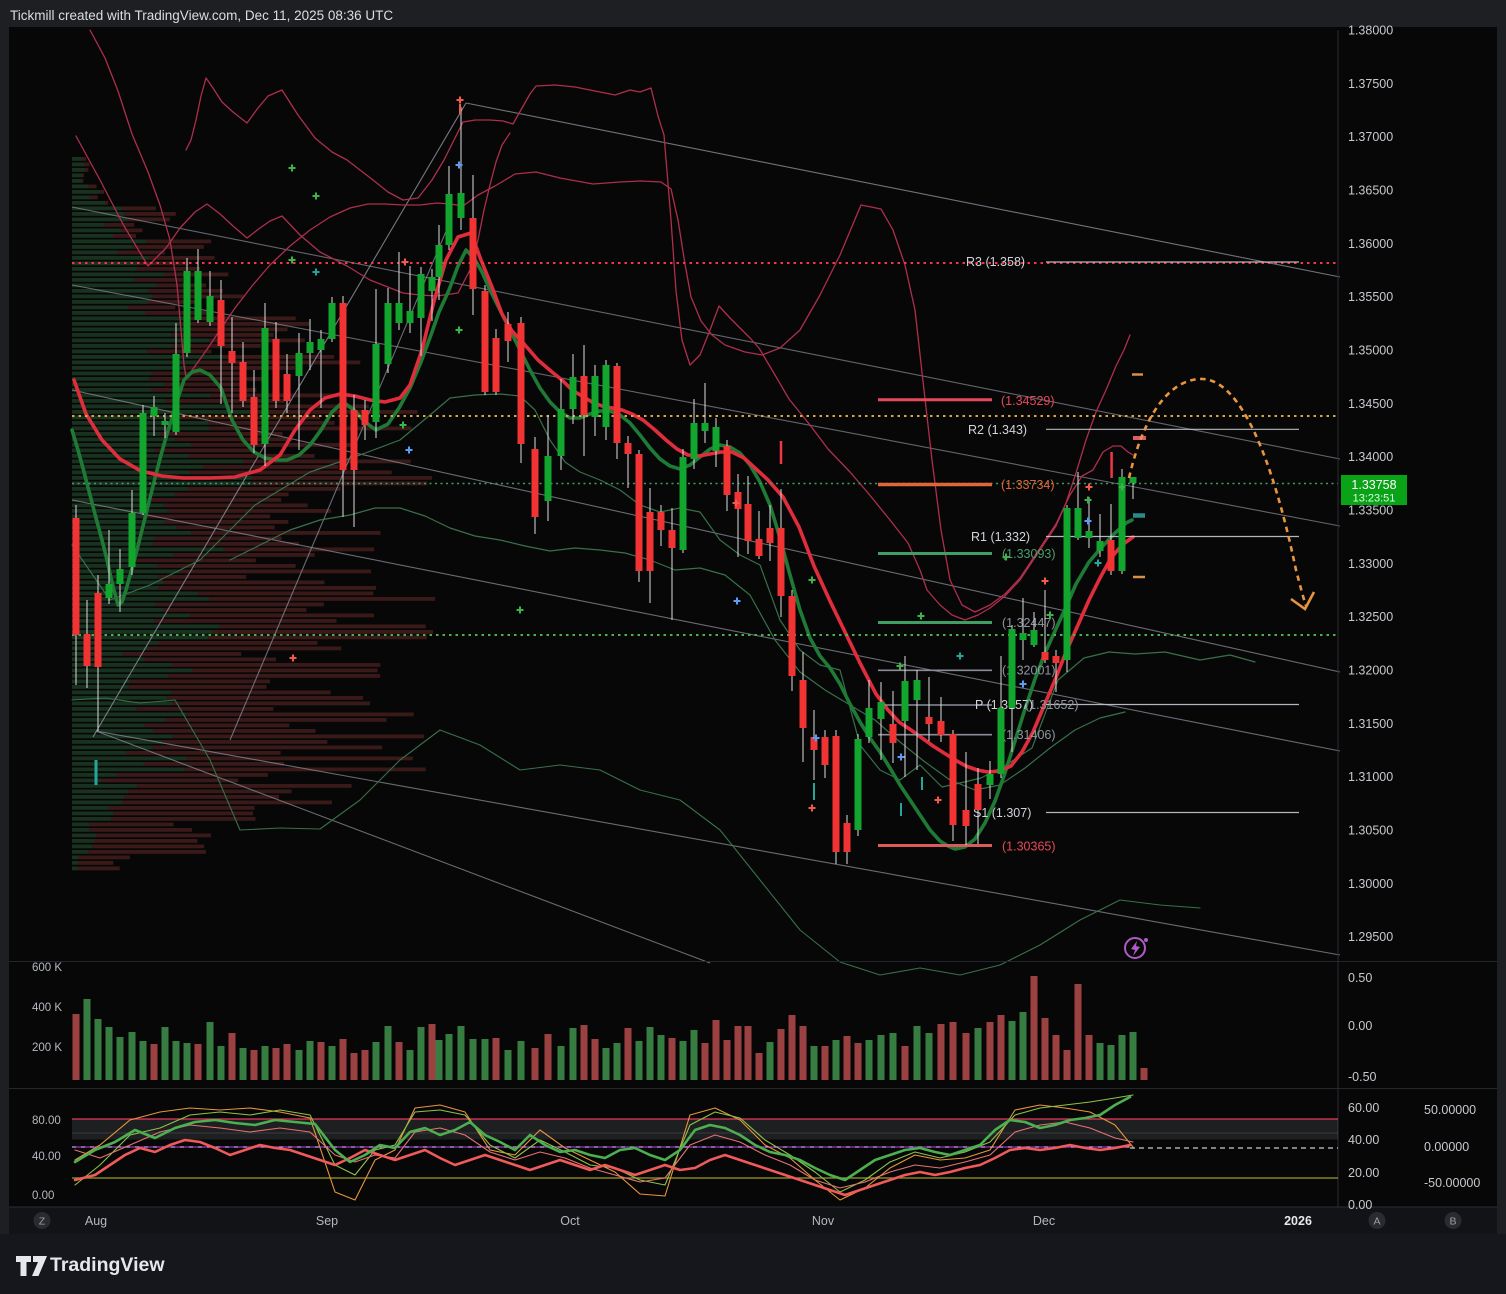 This screenshot has width=1506, height=1294. Describe the element at coordinates (1029, 847) in the screenshot. I see `svg-text: (1.30365)` at that location.